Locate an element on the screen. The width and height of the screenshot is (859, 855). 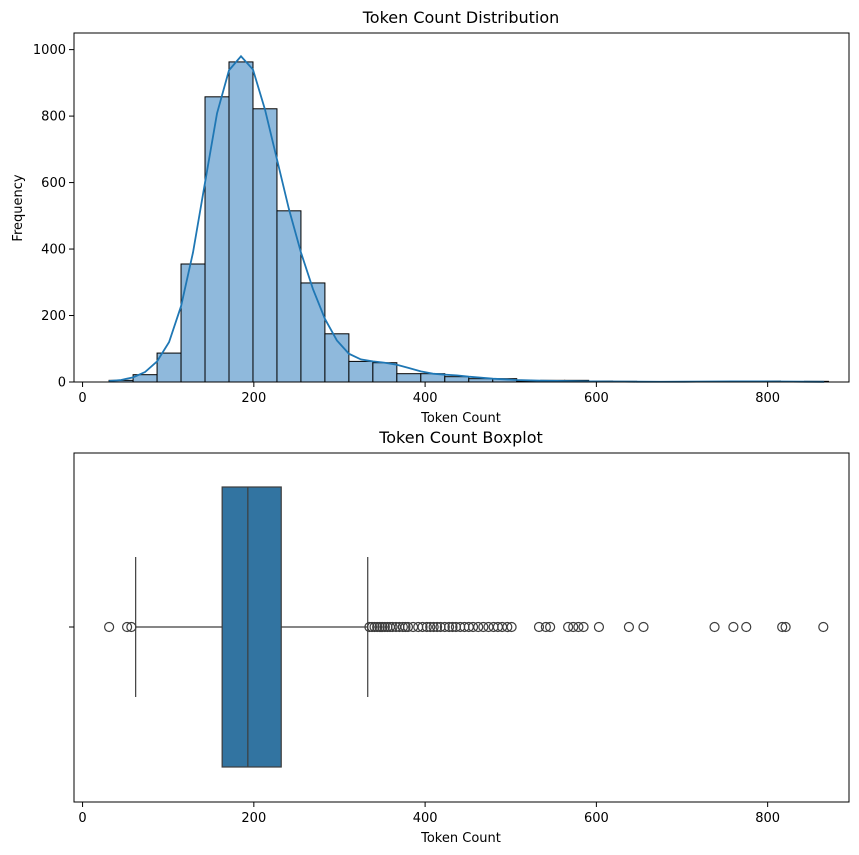
boxplot-x-tick-label: 200 is located at coordinates (253, 818).